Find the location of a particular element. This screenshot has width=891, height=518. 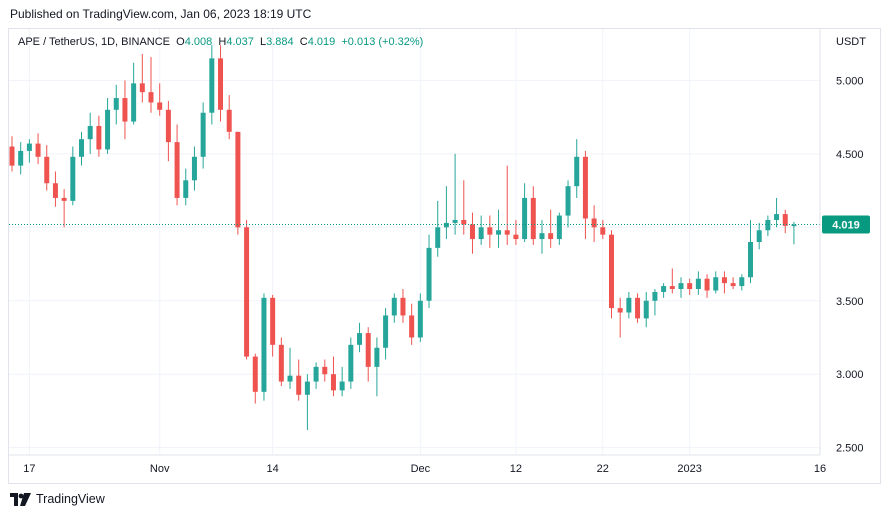

y-tick-label: 3.500 is located at coordinates (850, 302).